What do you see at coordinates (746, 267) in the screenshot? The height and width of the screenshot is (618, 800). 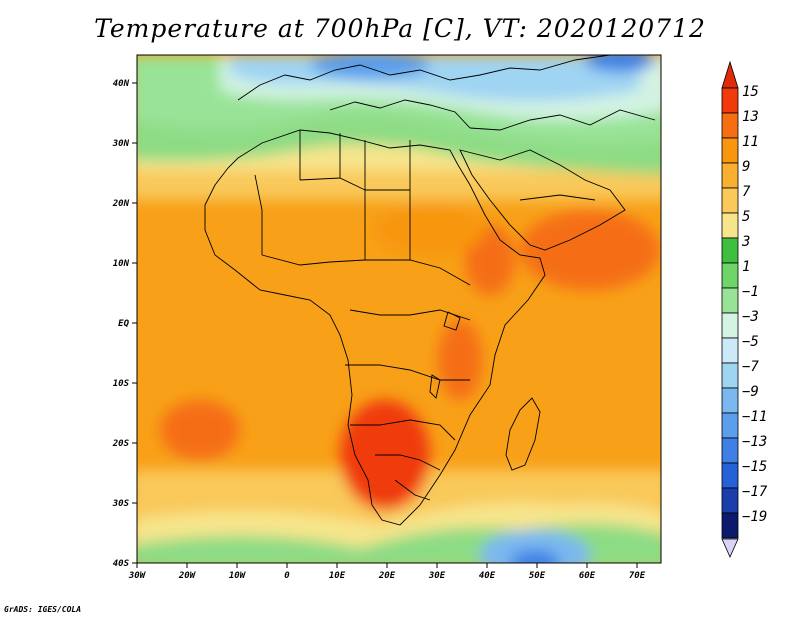 I see `colorbar-label: 1` at bounding box center [746, 267].